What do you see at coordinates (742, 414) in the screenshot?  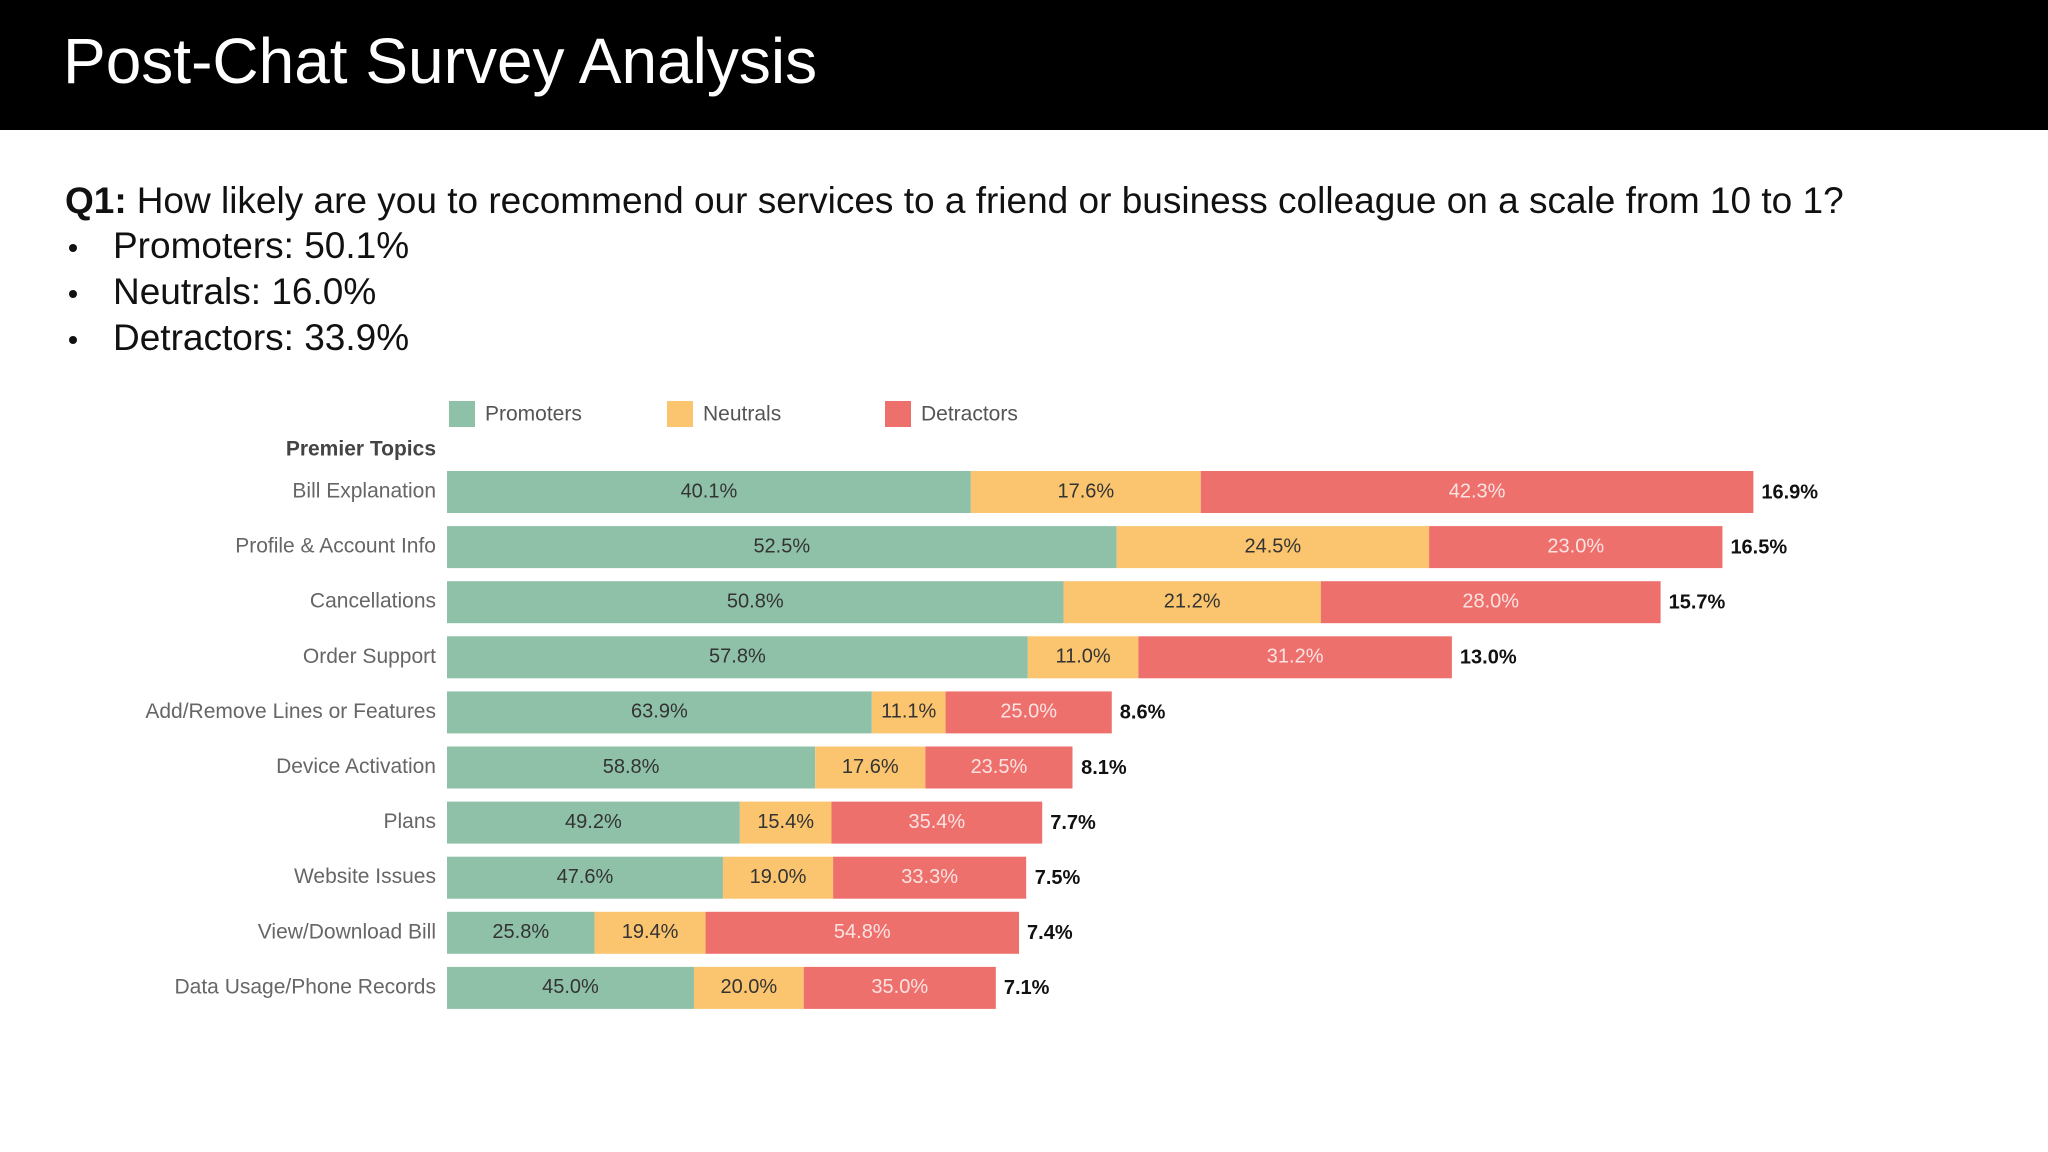 I see `legend-label: Neutrals` at bounding box center [742, 414].